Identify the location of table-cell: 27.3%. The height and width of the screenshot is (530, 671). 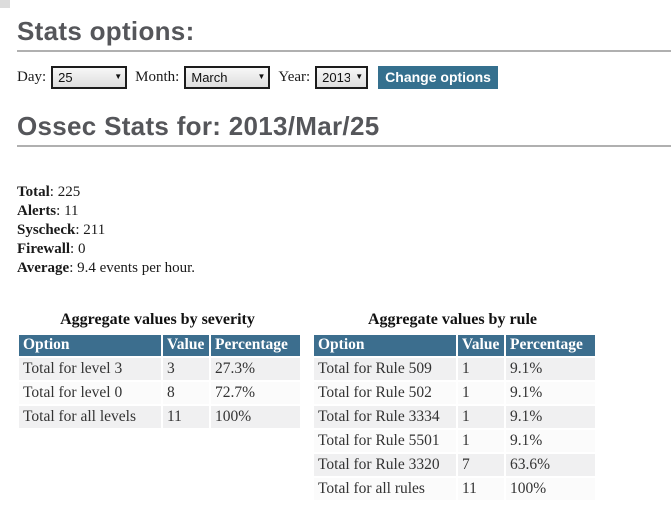
(255, 369).